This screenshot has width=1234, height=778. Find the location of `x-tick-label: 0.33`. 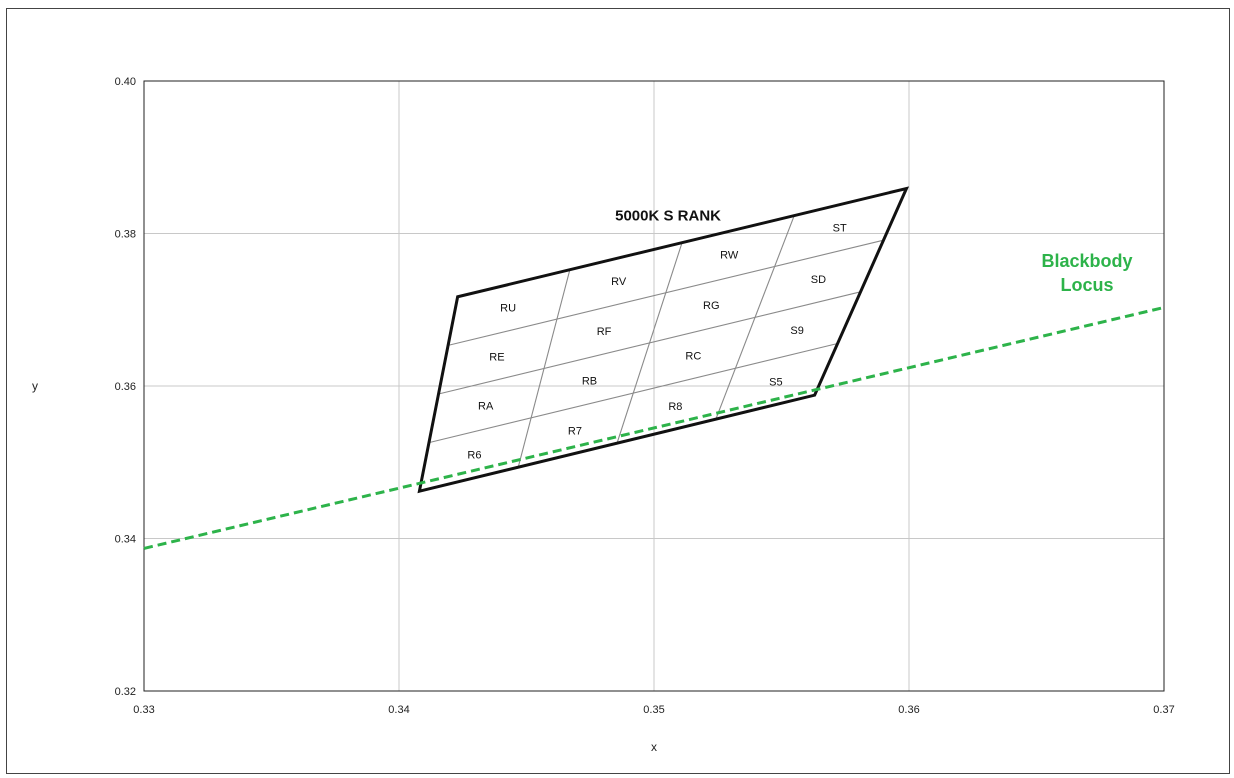

x-tick-label: 0.33 is located at coordinates (143, 710).